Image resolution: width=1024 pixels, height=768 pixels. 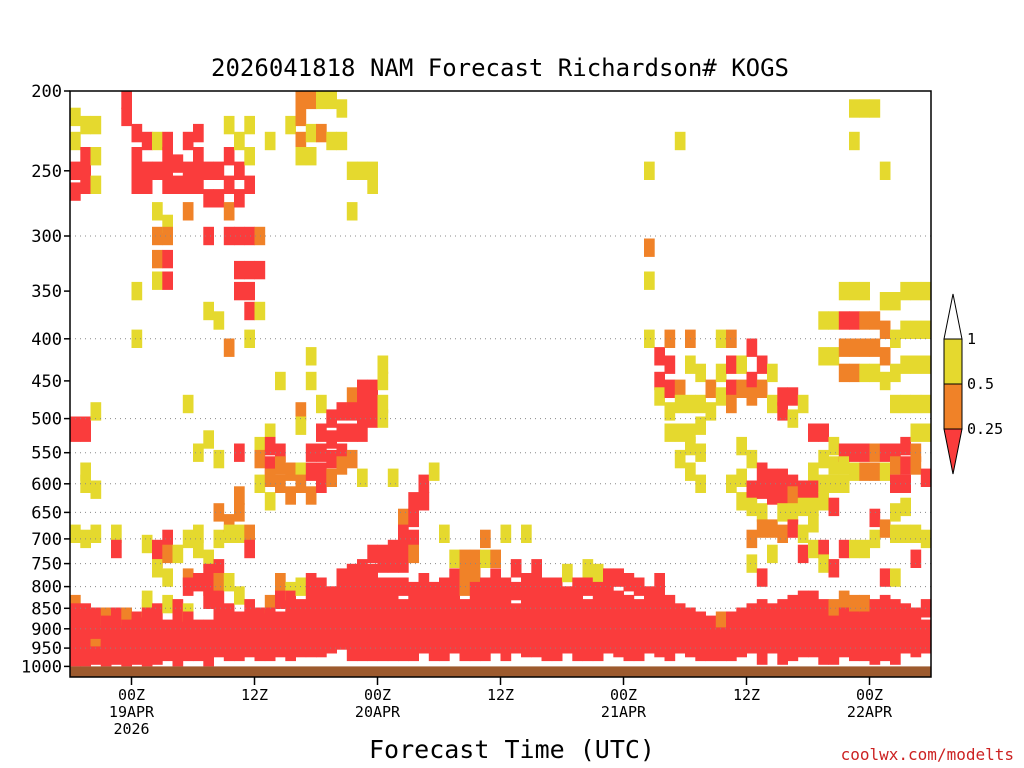 What do you see at coordinates (46, 454) in the screenshot?
I see `y-tick-label: 550` at bounding box center [46, 454].